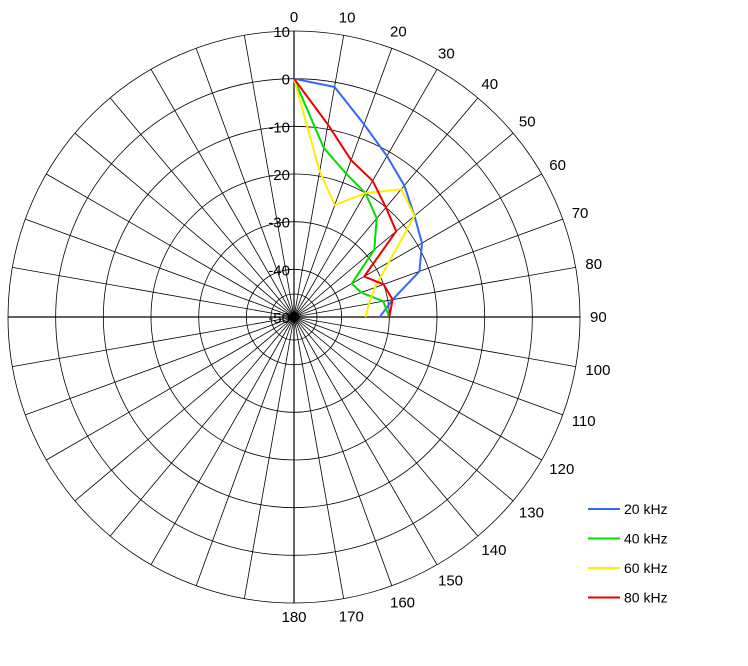 This screenshot has height=666, width=748. What do you see at coordinates (493, 550) in the screenshot?
I see `angle-tick-label: 140` at bounding box center [493, 550].